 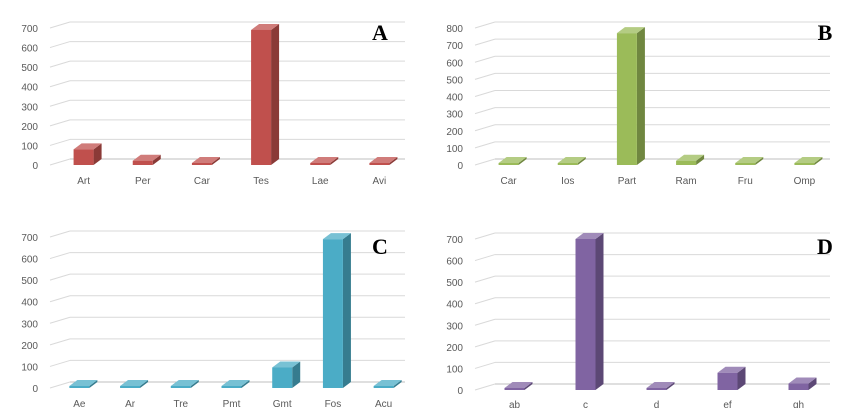 I want to click on x-tick-label: d, so click(x=657, y=404).